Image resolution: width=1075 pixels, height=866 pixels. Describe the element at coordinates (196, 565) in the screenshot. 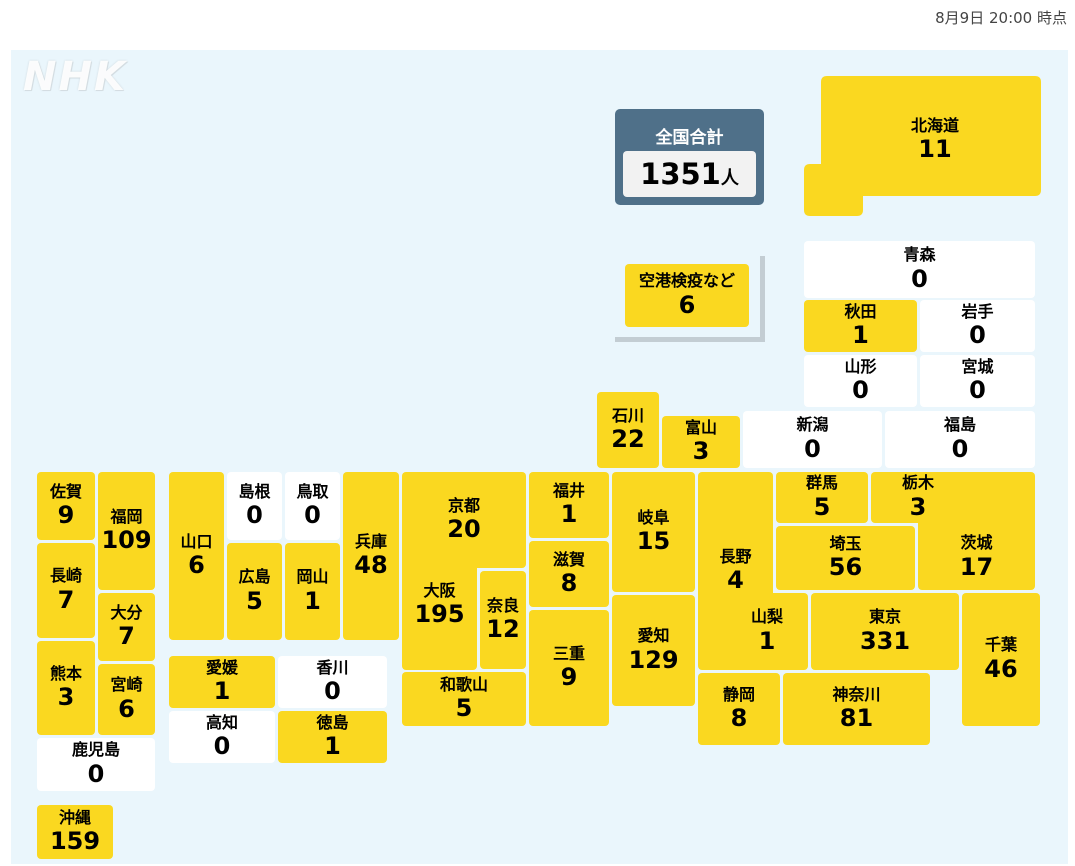

I see `pref-count: 6` at that location.